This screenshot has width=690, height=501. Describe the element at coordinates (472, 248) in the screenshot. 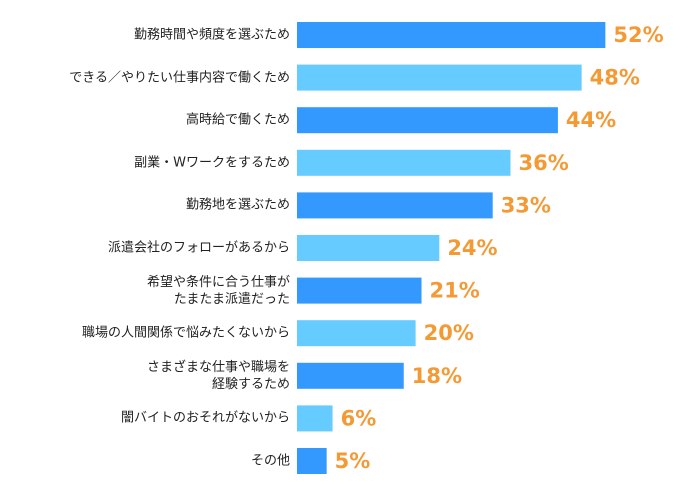

I see `value-label: 24%` at that location.